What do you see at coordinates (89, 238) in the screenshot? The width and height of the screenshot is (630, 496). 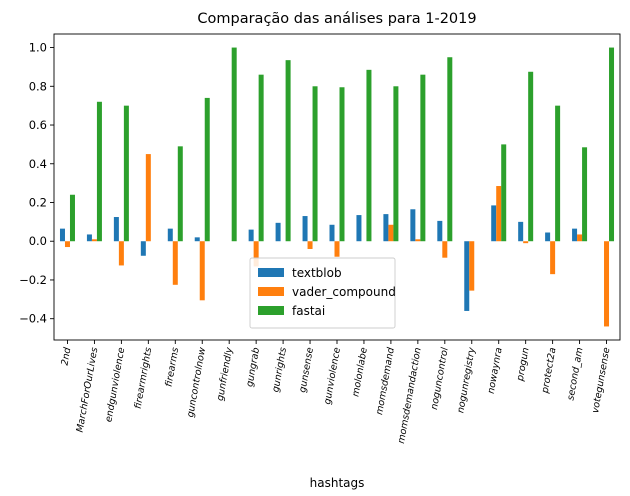 I see `bar-textblob-MarchForOurLives` at bounding box center [89, 238].